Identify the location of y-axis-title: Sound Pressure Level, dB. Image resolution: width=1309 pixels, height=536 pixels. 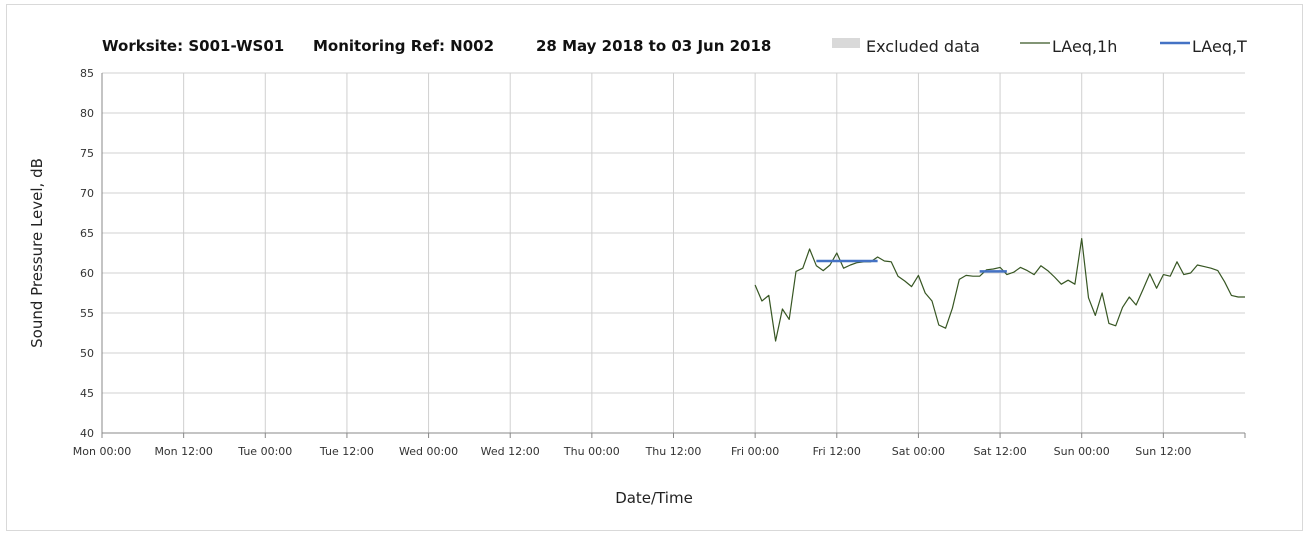
(37, 253).